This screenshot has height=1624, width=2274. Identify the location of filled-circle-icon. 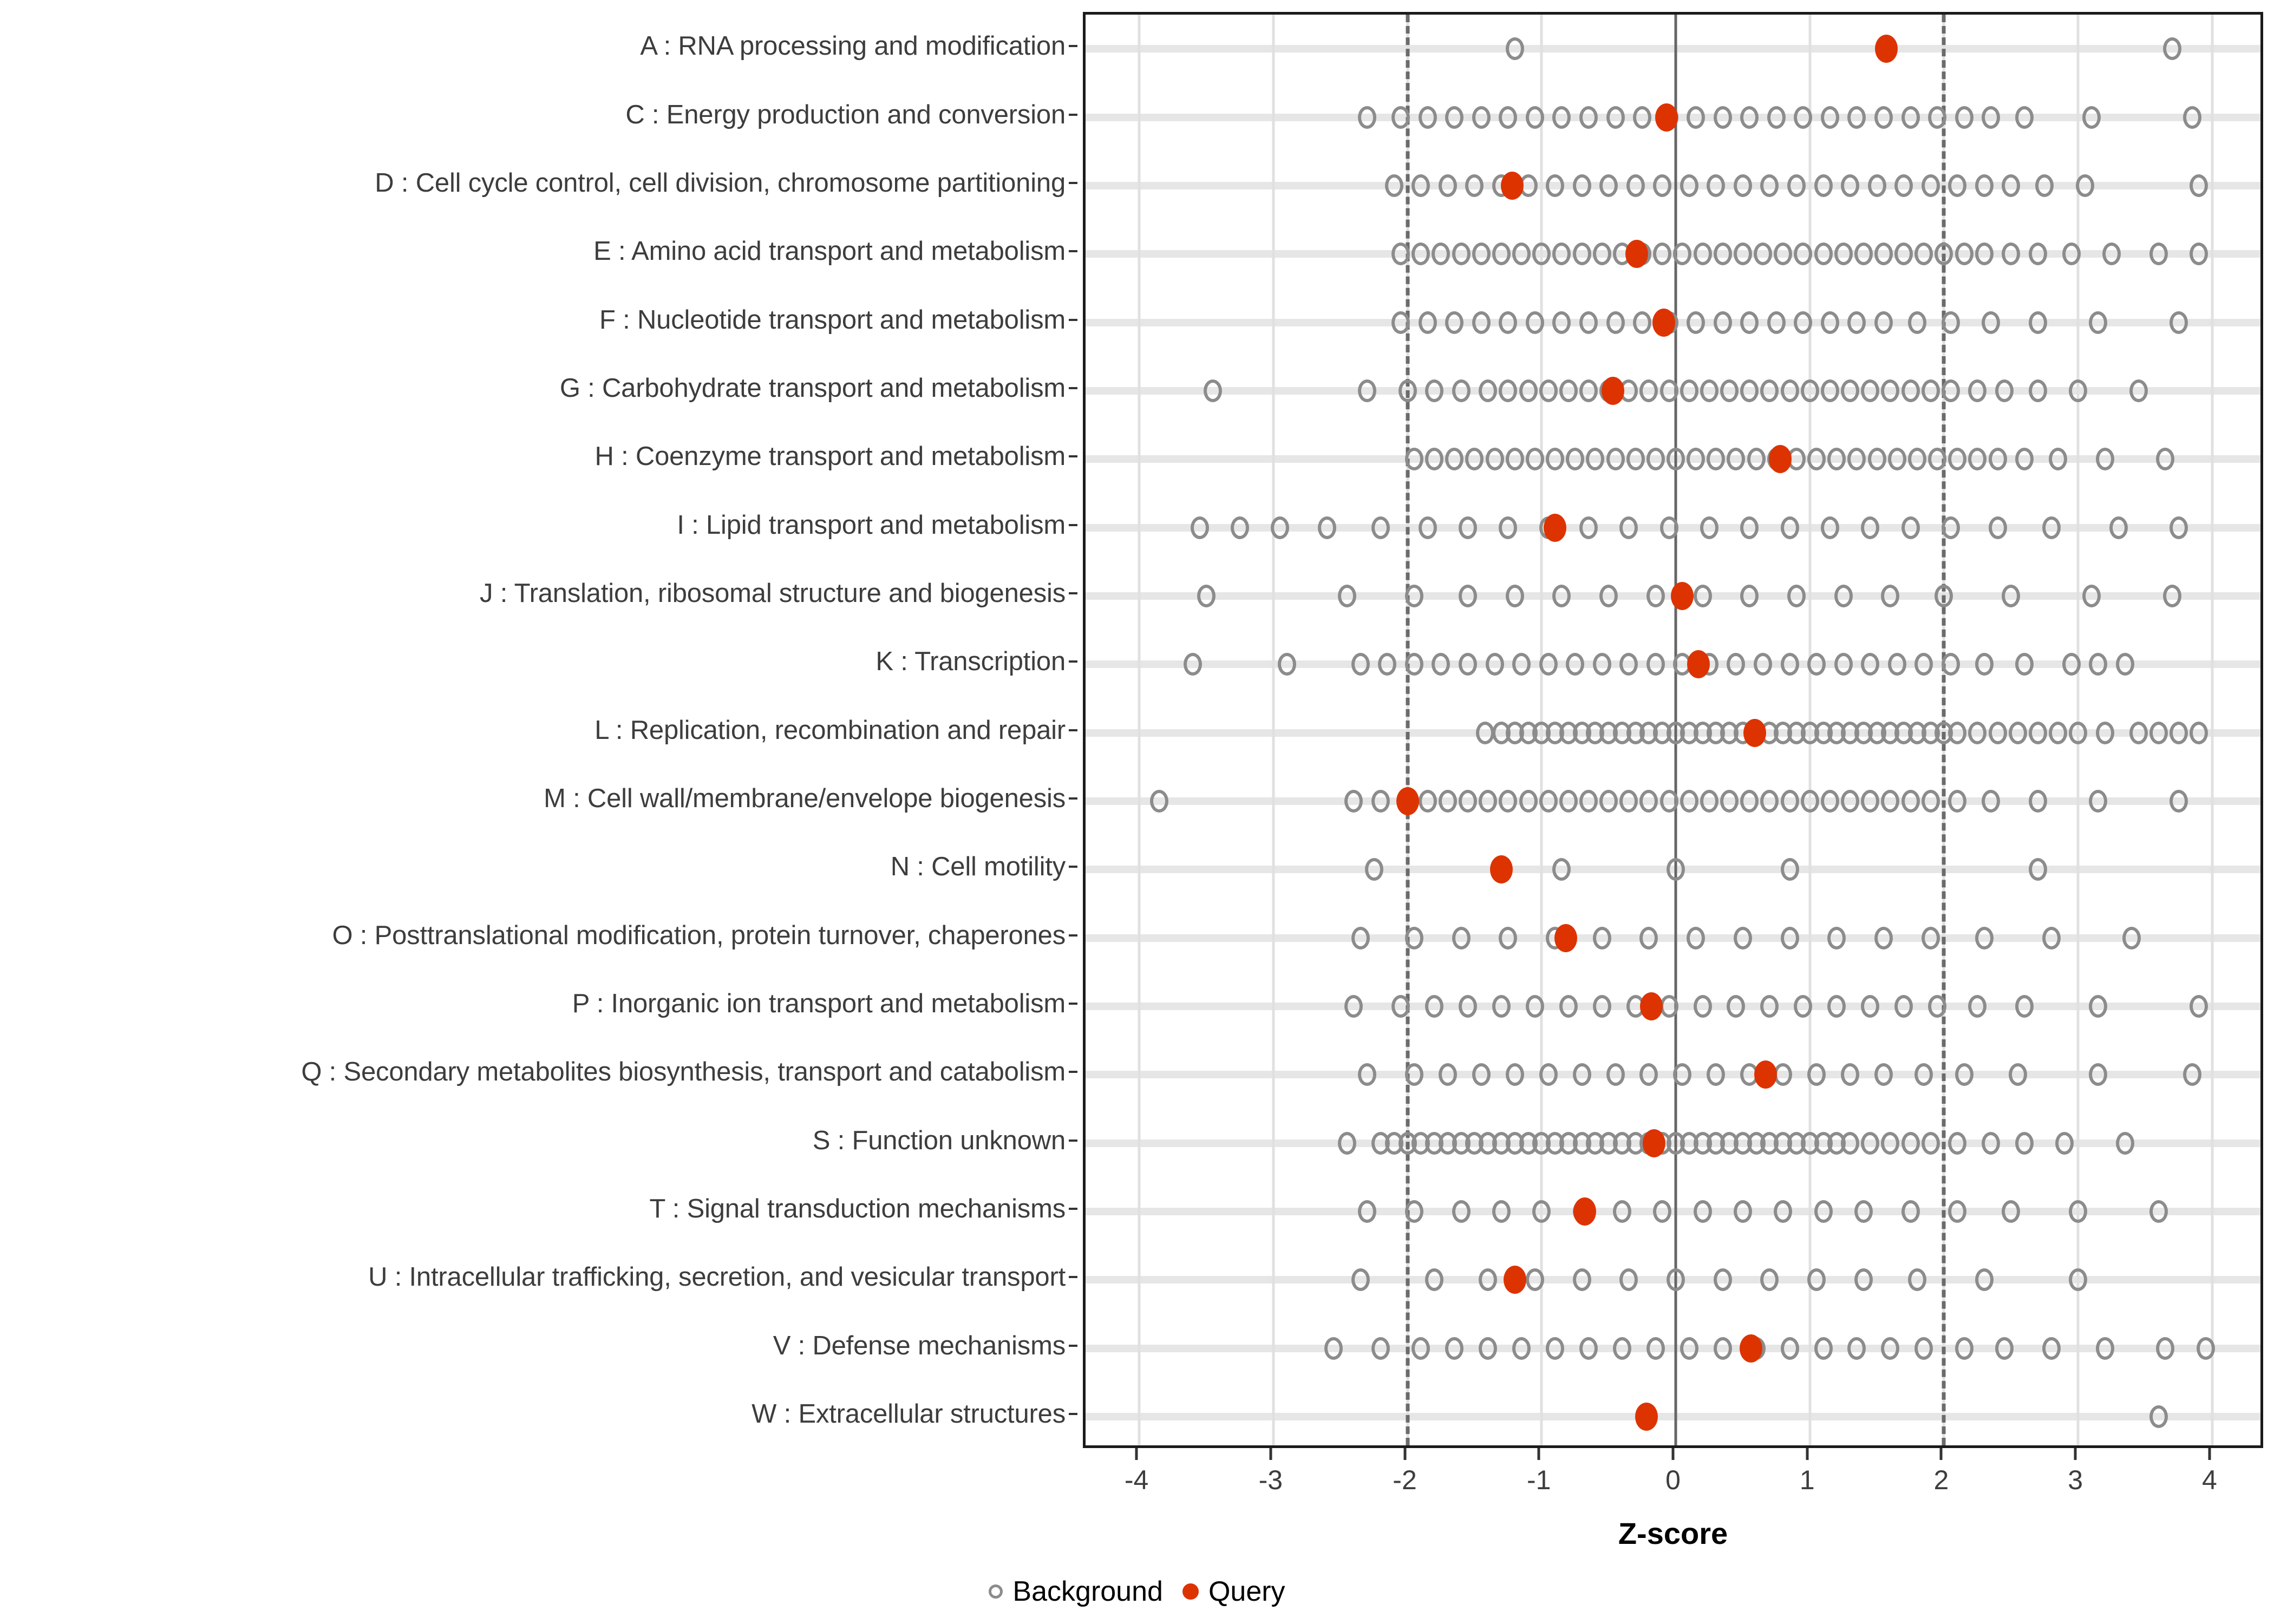
(1190, 1591).